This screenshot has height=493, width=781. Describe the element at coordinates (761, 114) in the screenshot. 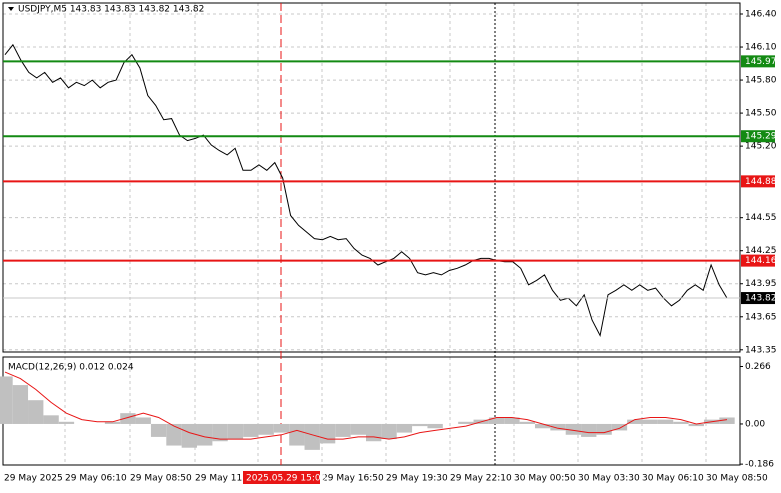

I see `y-tick-label: 145.50` at that location.